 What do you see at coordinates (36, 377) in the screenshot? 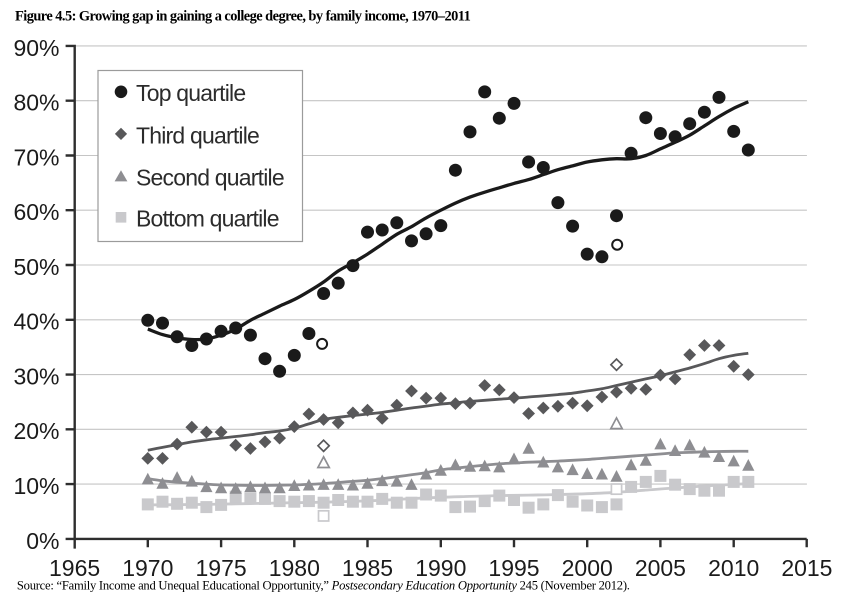
I see `svg-text: 30%` at bounding box center [36, 377].